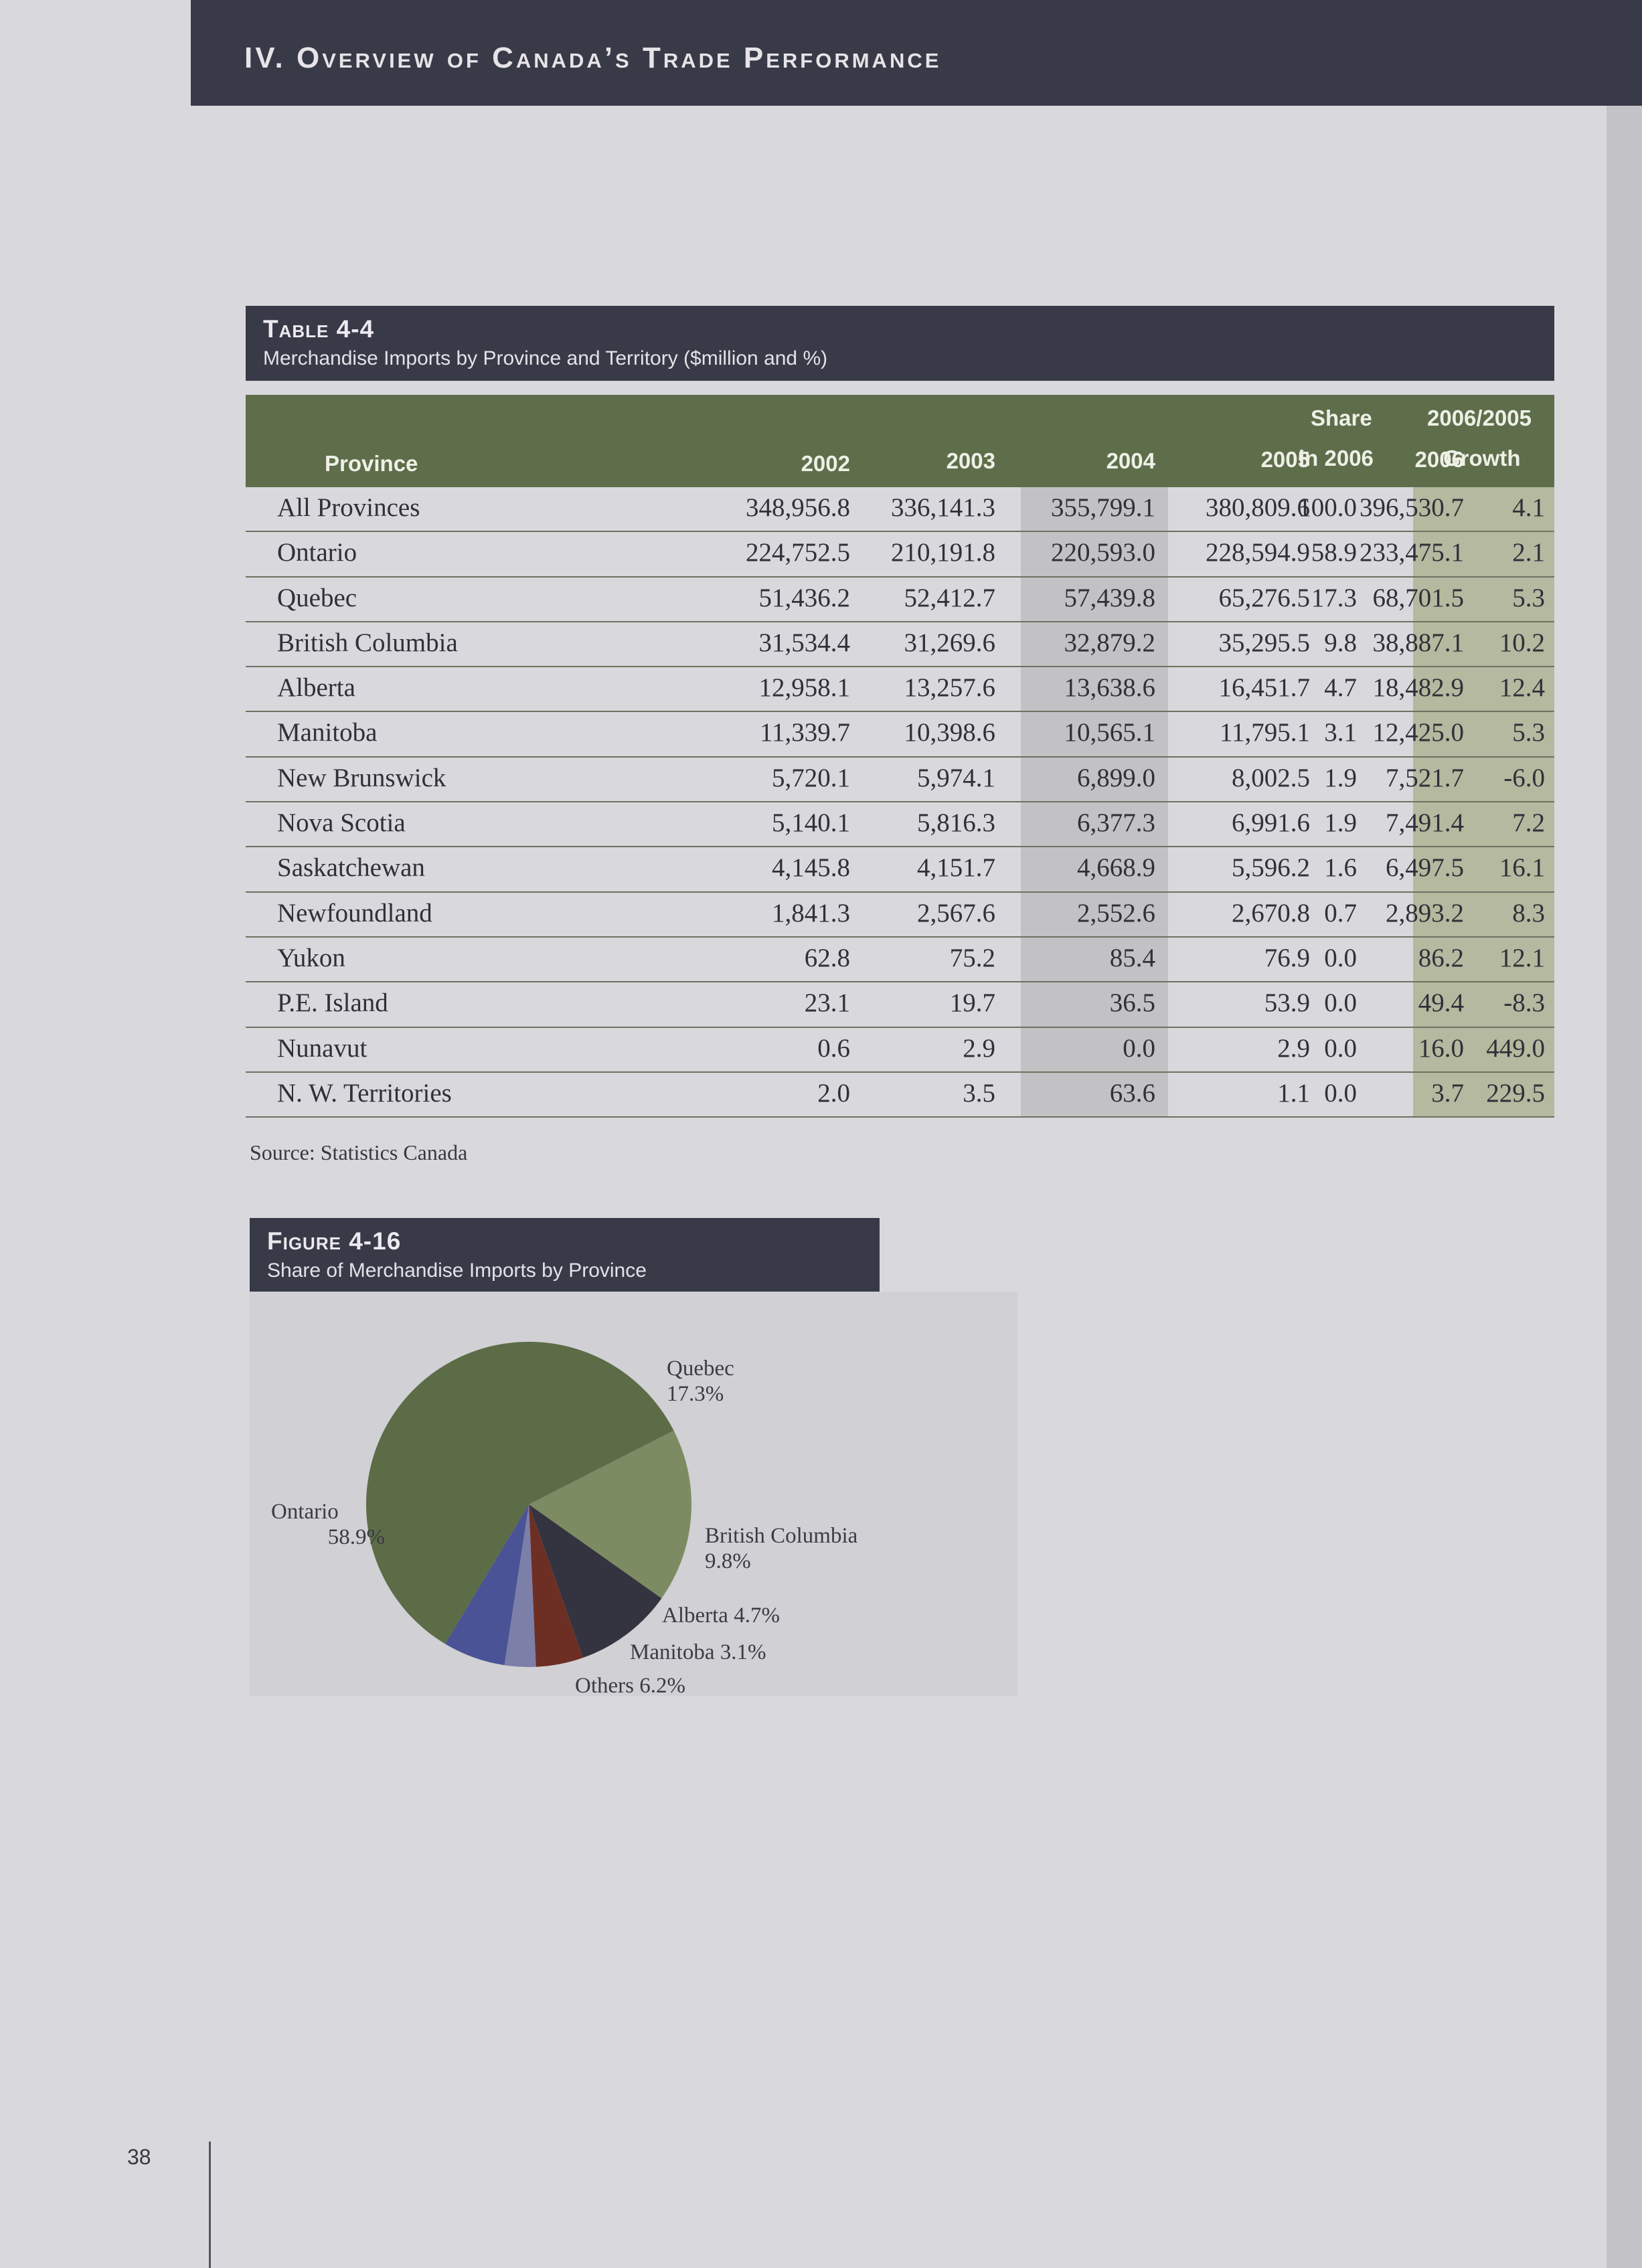 This screenshot has height=2268, width=1642. I want to click on cell-value: 210,191.8, so click(943, 553).